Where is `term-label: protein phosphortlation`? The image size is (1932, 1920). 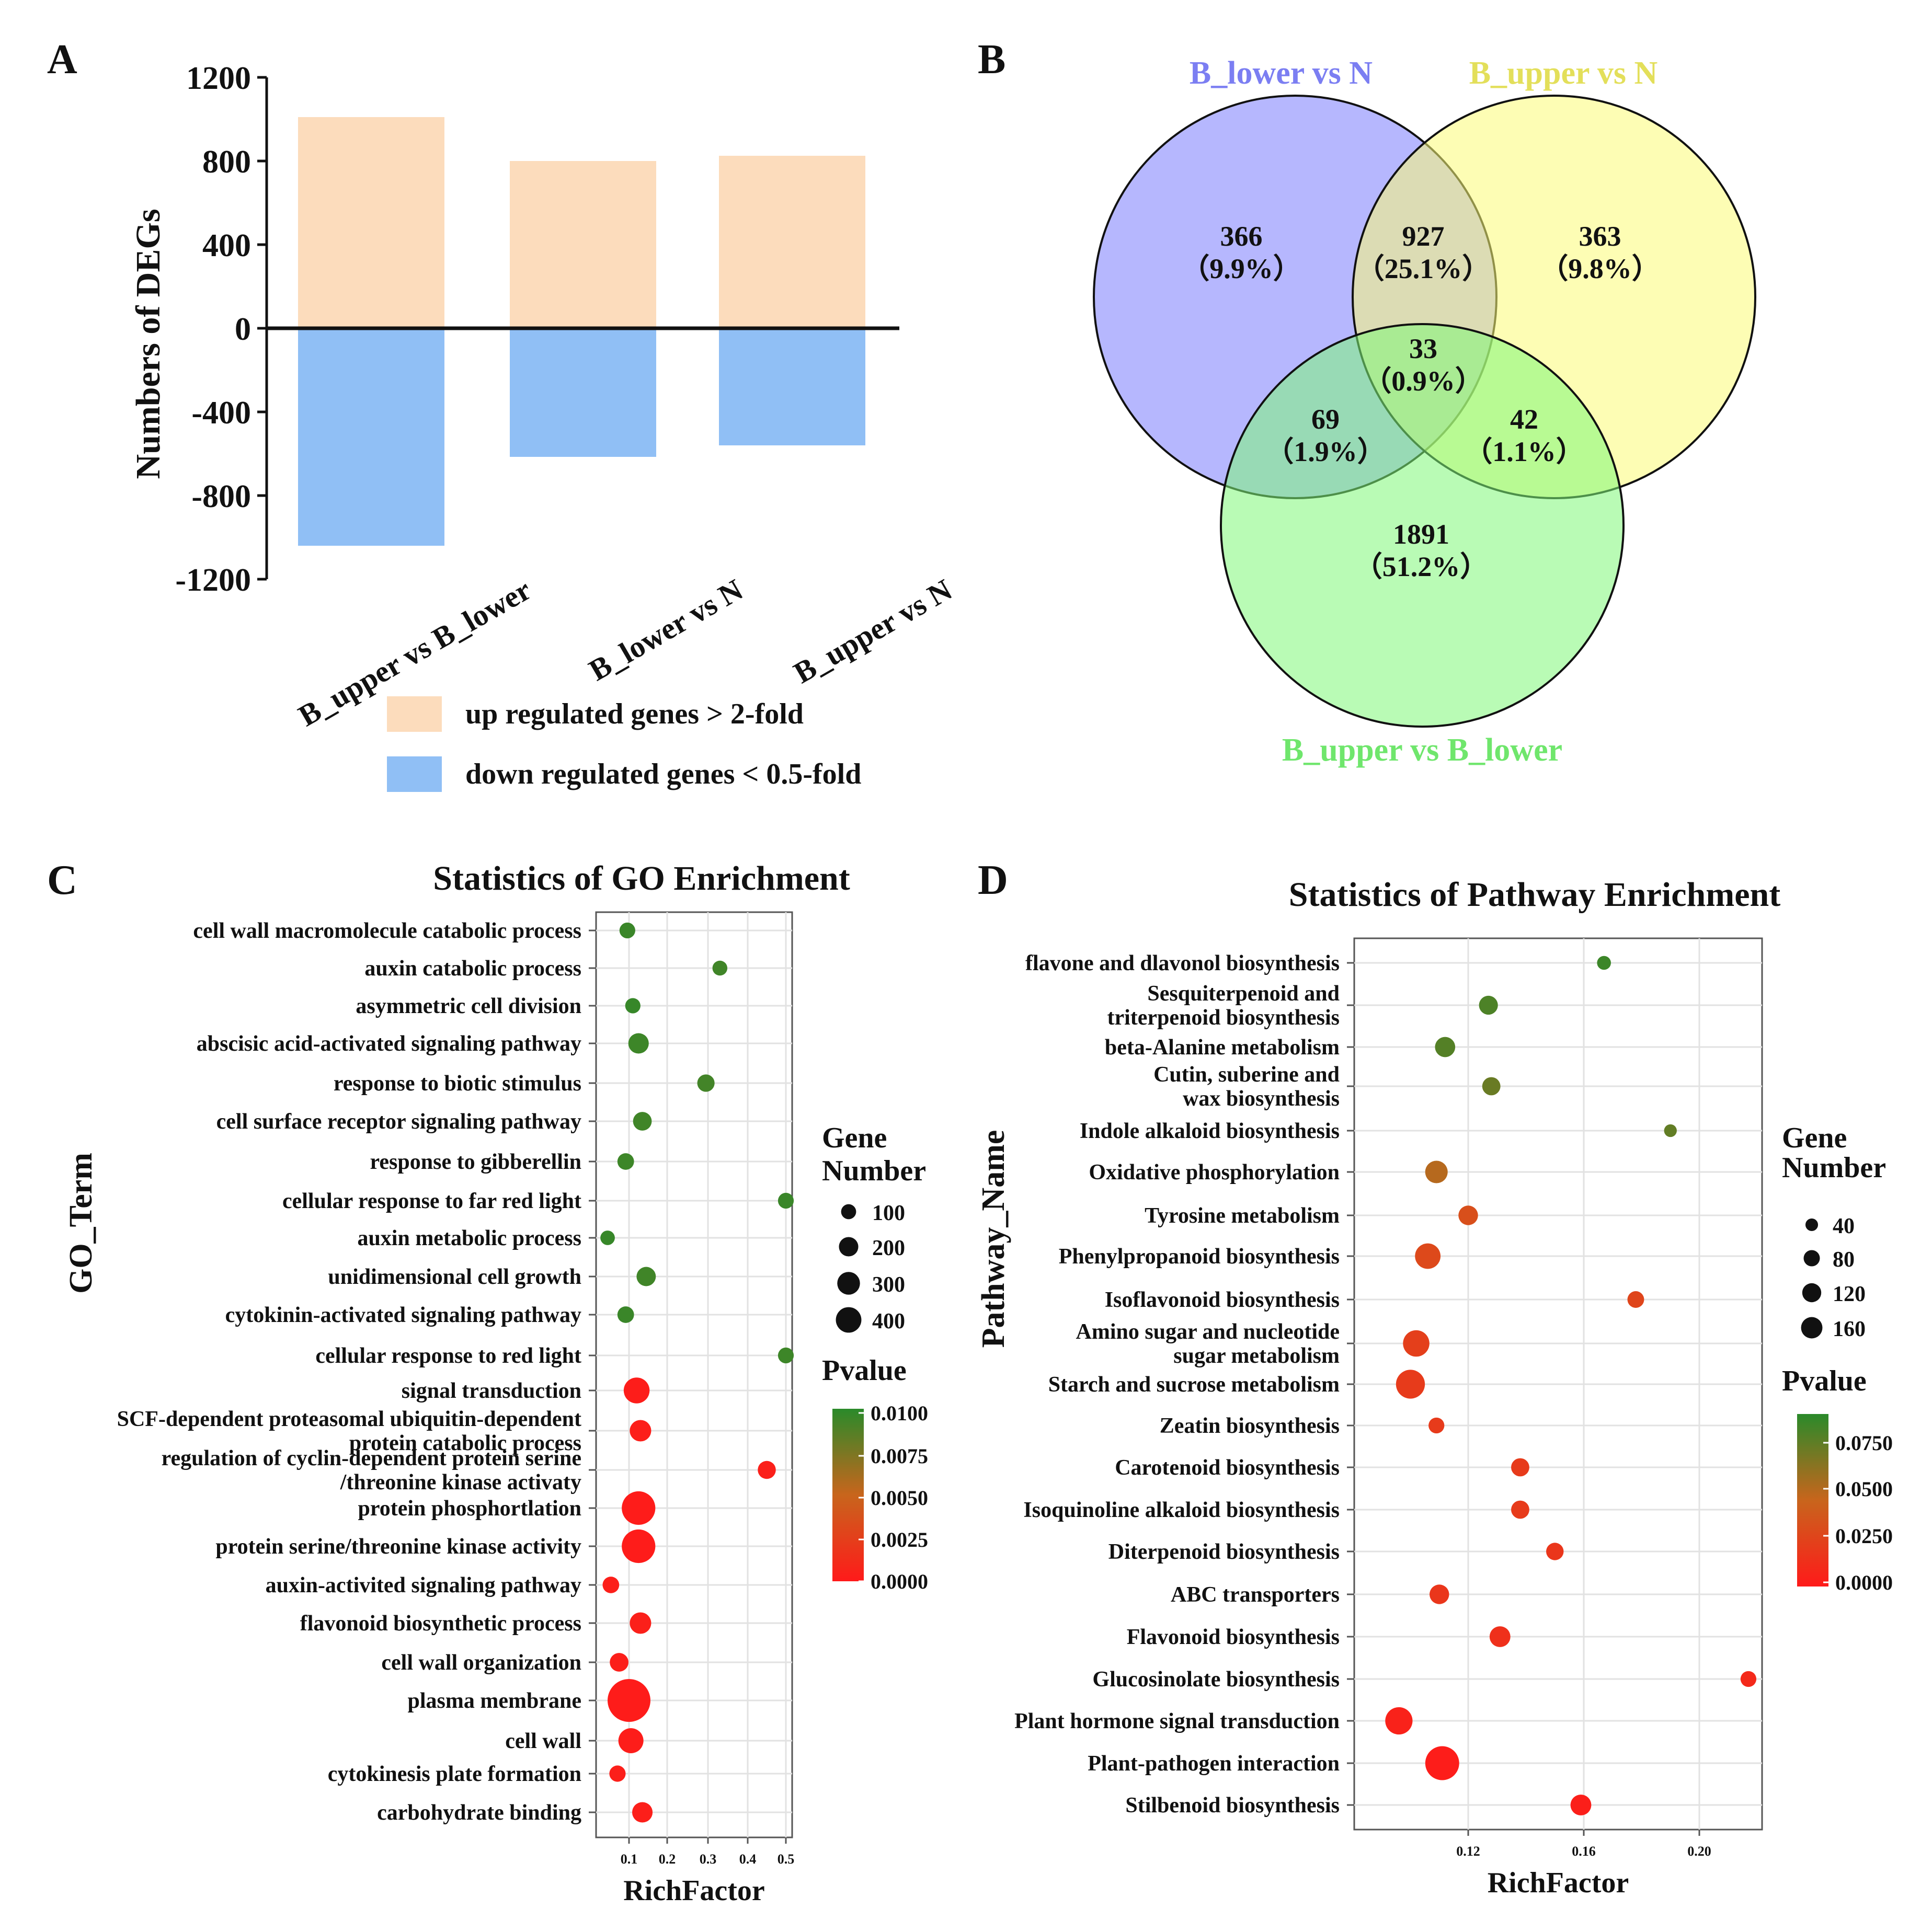 term-label: protein phosphortlation is located at coordinates (470, 1509).